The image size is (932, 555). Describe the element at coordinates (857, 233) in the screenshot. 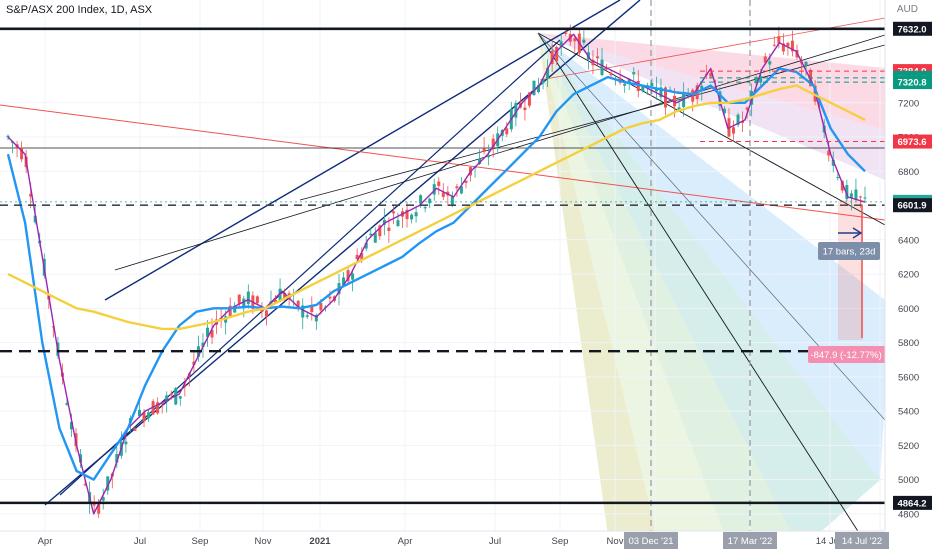

I see `measure-arrow-head` at that location.